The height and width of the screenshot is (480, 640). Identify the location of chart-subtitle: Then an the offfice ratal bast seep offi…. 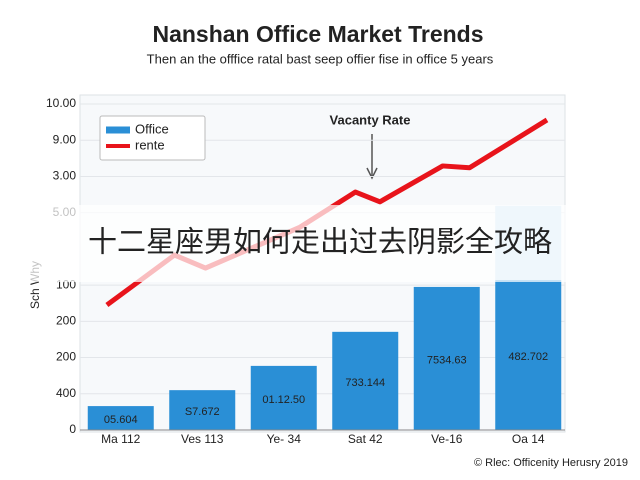
(320, 58).